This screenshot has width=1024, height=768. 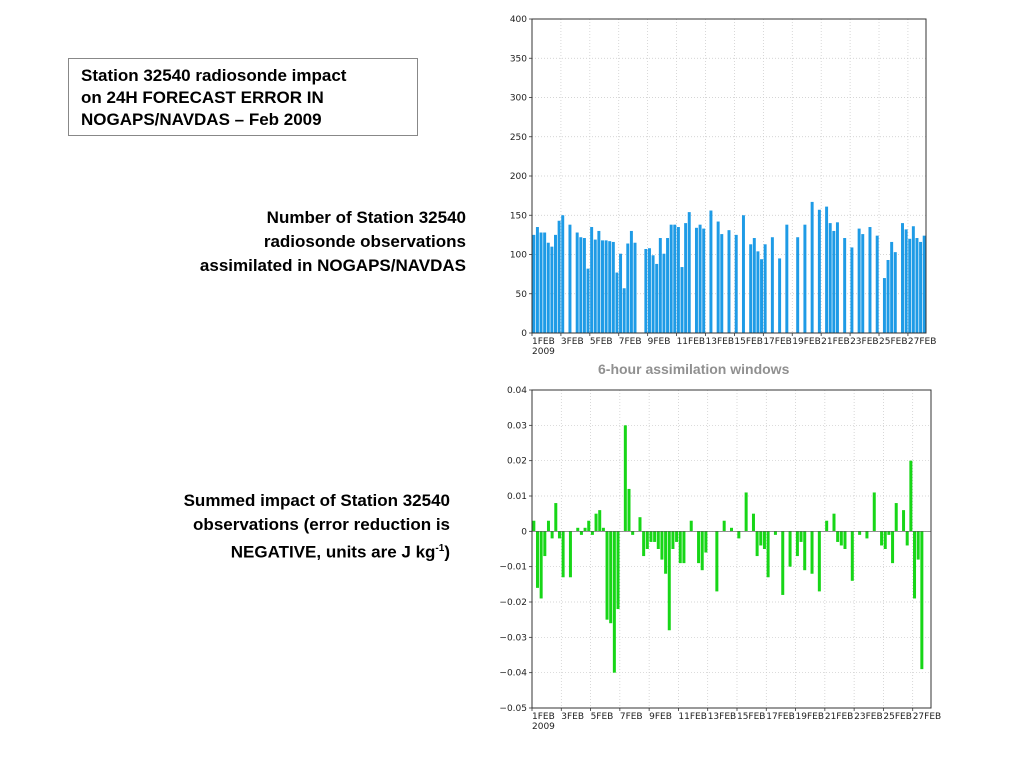 What do you see at coordinates (513, 674) in the screenshot?
I see `y-tick-label: −0.04` at bounding box center [513, 674].